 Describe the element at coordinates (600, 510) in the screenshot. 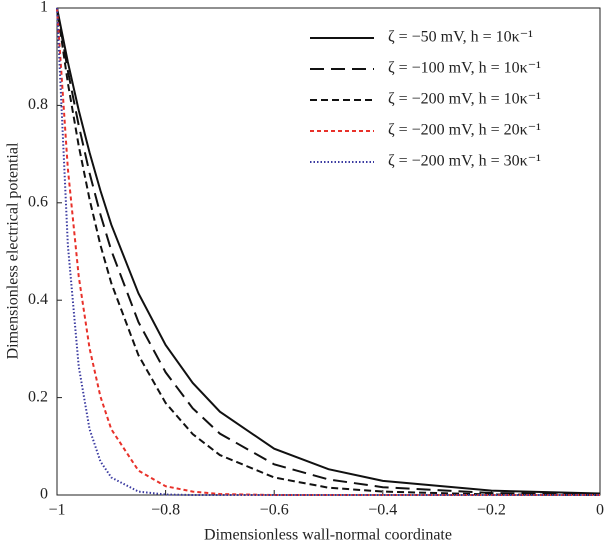

I see `x-tick-label: 0` at that location.